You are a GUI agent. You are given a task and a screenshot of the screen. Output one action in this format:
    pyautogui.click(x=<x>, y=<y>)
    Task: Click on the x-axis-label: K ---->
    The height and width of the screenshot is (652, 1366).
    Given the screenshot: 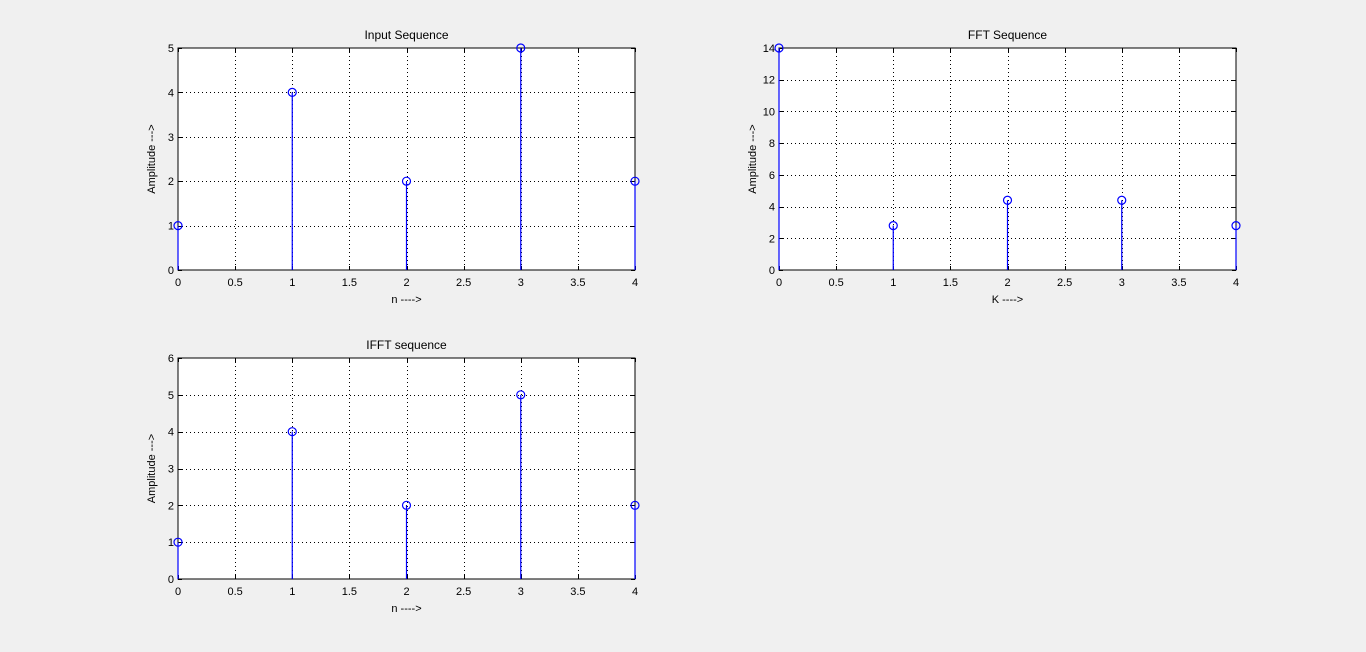 What is the action you would take?
    pyautogui.click(x=1007, y=300)
    